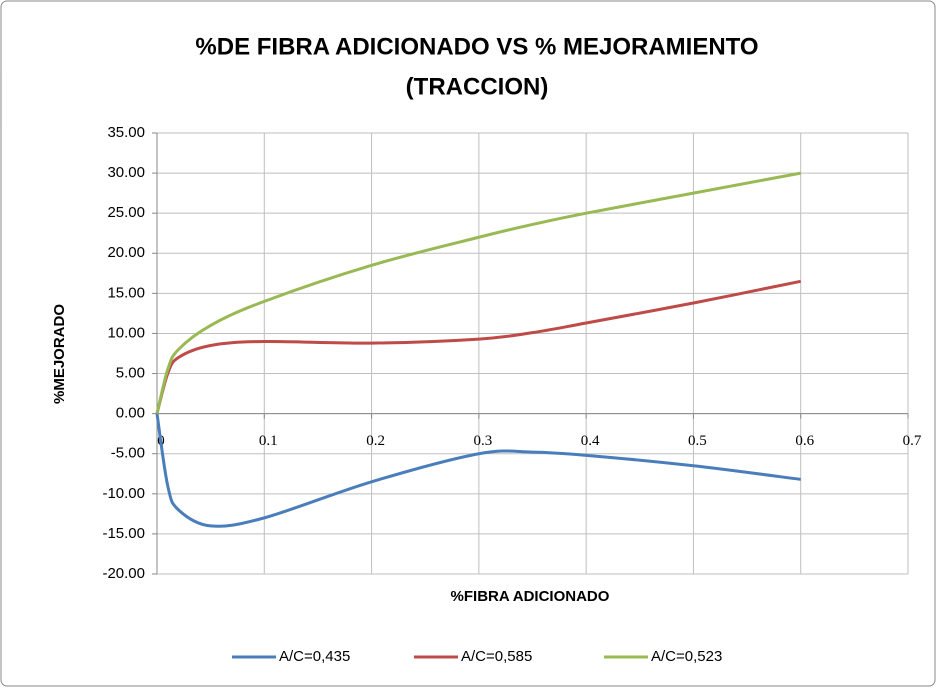 Image resolution: width=938 pixels, height=689 pixels. Describe the element at coordinates (123, 573) in the screenshot. I see `y-tick-label: -20.00` at that location.